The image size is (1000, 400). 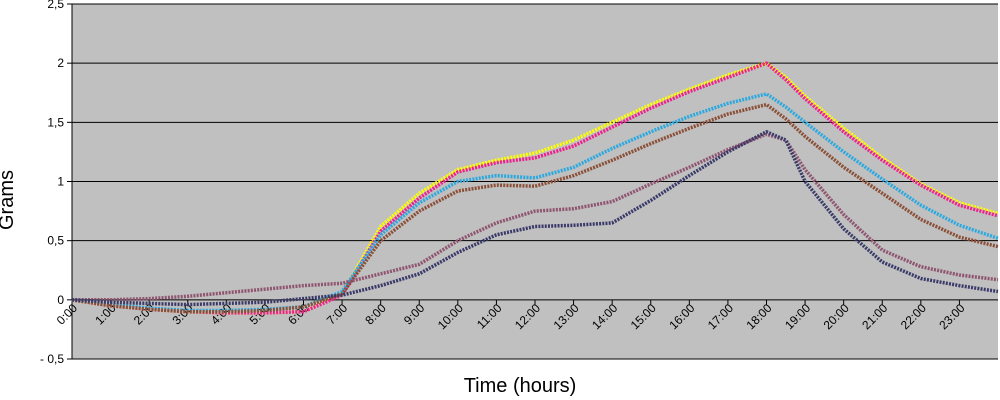 I want to click on y-tick-label: 1, so click(x=60, y=182).